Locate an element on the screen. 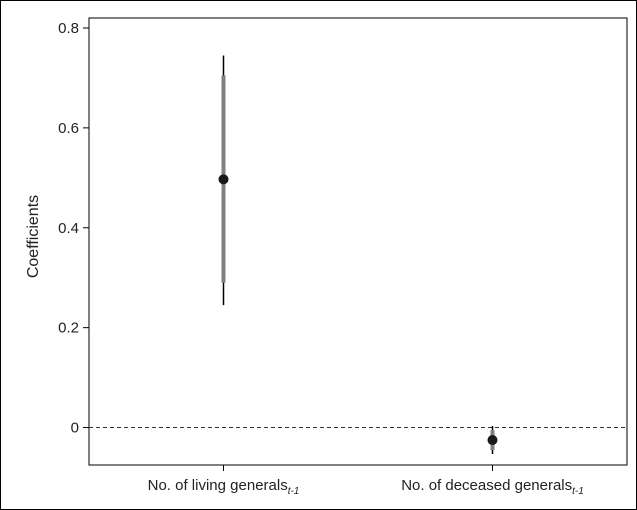  y-tick-label: 0.8 is located at coordinates (68, 28).